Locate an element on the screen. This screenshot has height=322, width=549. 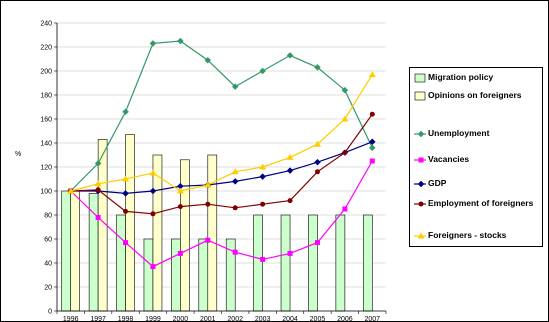
legend-item: Migration policy is located at coordinates (476, 78).